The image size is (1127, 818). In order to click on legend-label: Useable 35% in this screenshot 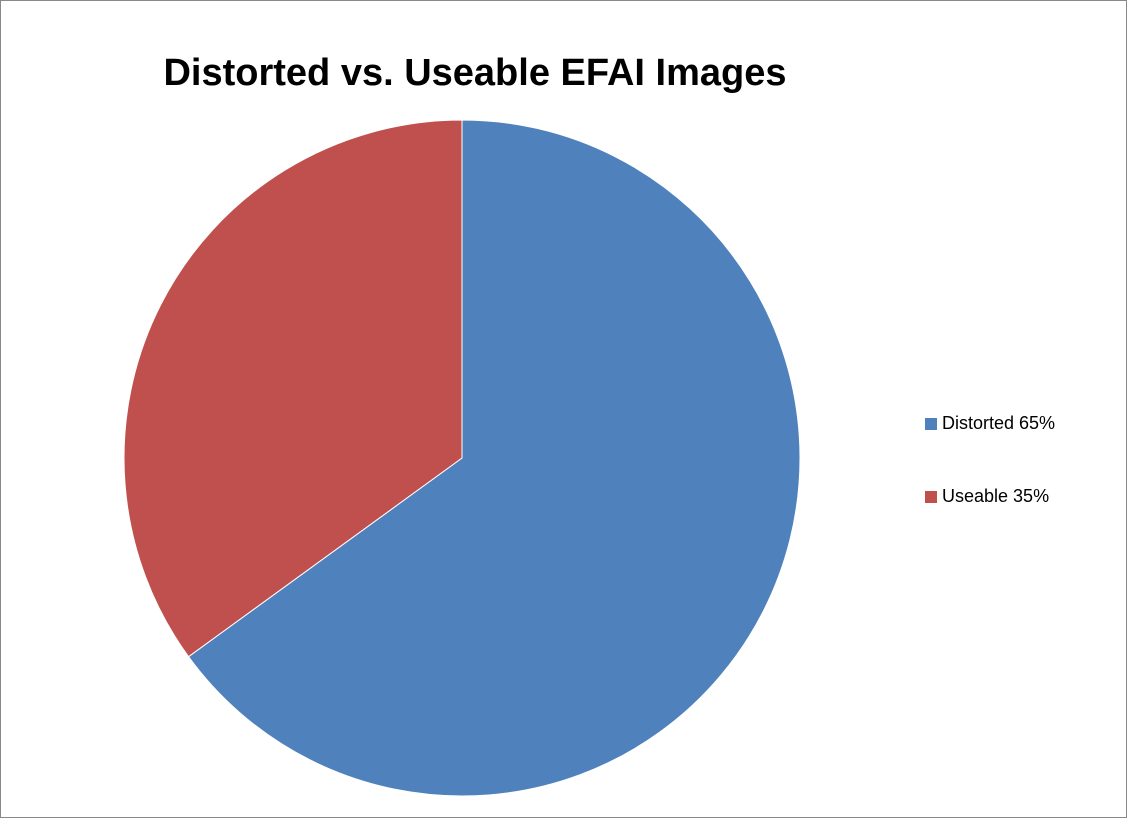, I will do `click(995, 496)`.